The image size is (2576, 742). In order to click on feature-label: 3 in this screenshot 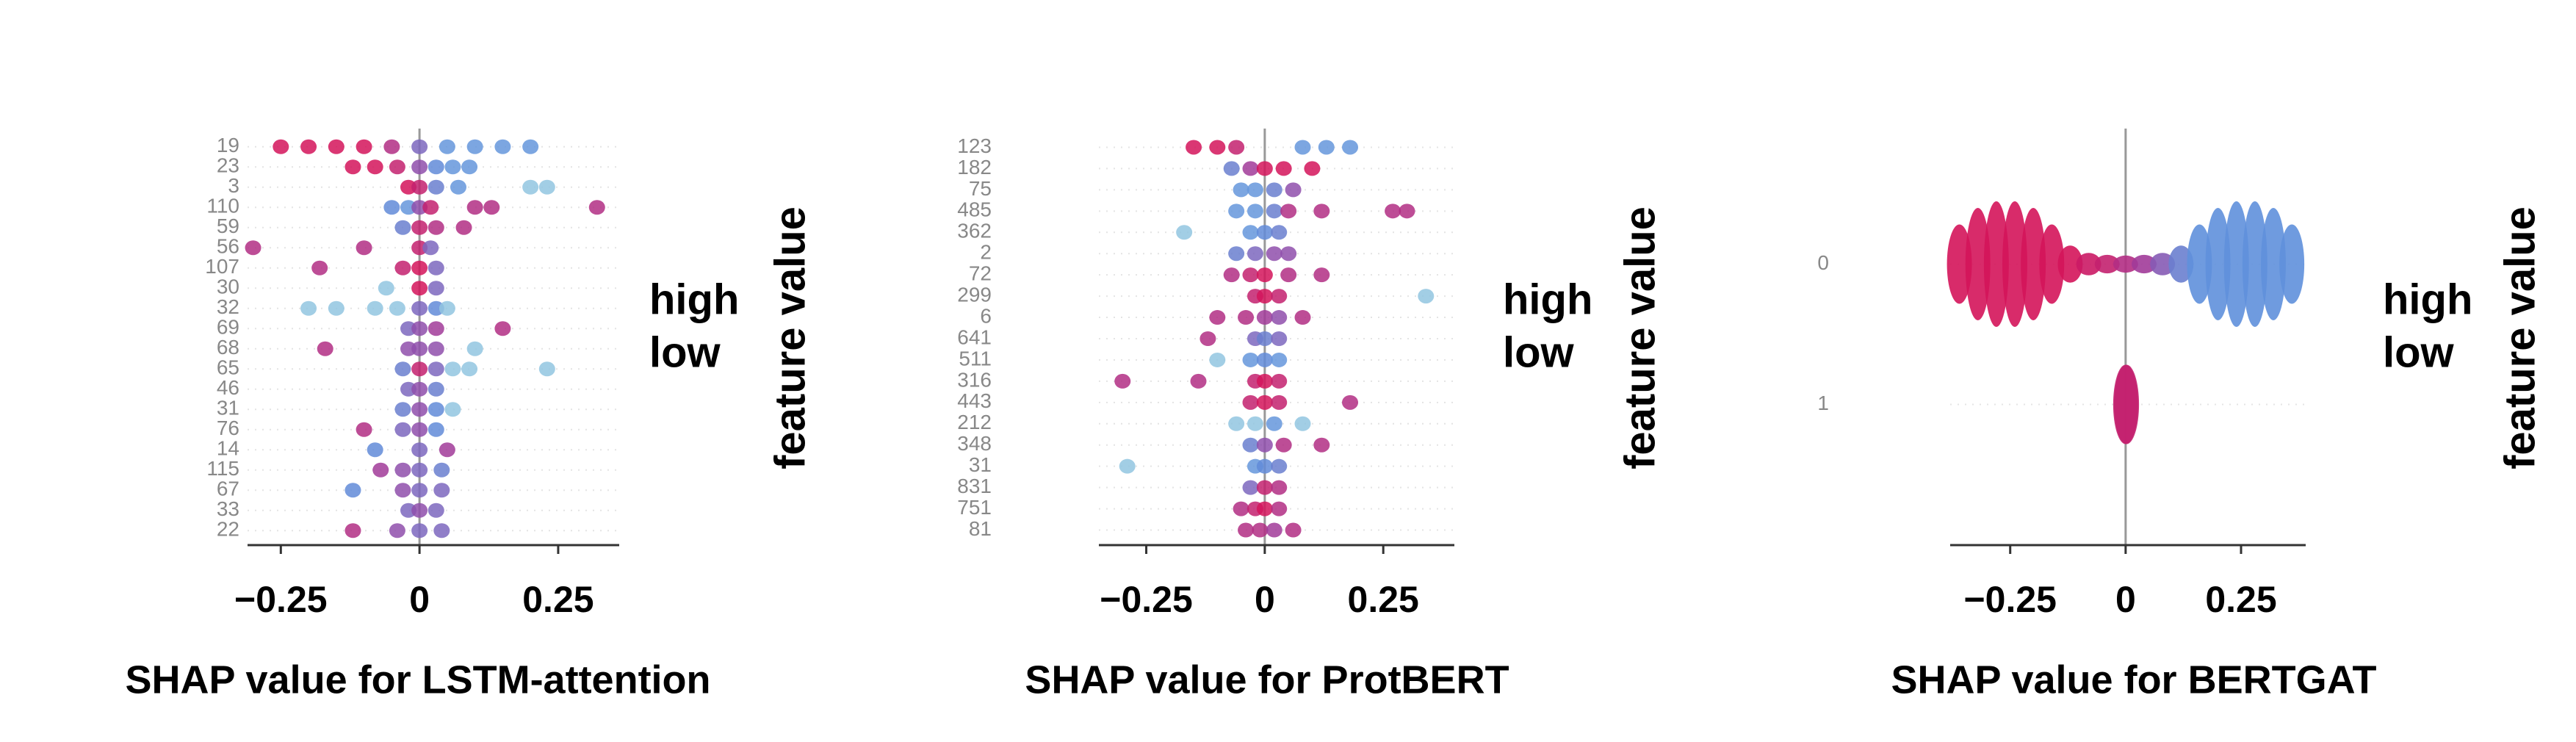, I will do `click(233, 186)`.